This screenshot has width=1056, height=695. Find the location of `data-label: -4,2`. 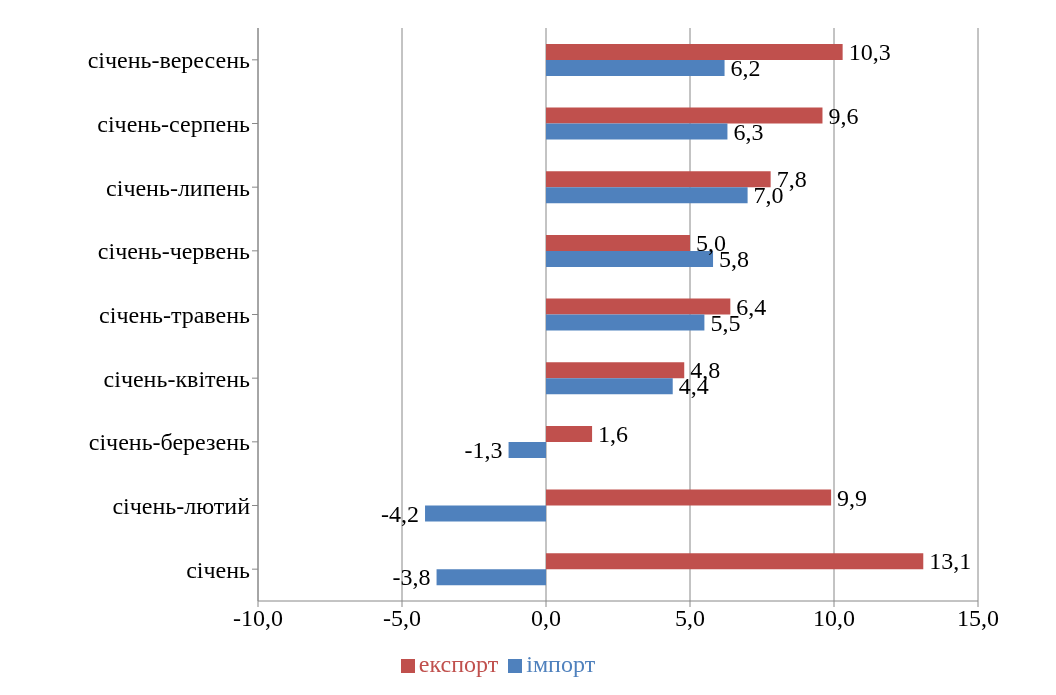

data-label: -4,2 is located at coordinates (400, 513).